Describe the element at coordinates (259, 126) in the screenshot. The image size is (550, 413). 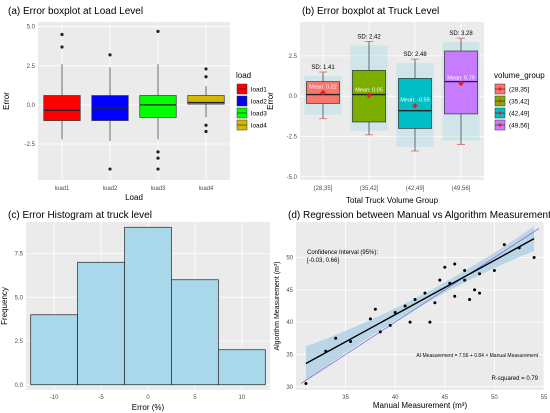
I see `panel-a-legend-label: load4` at that location.